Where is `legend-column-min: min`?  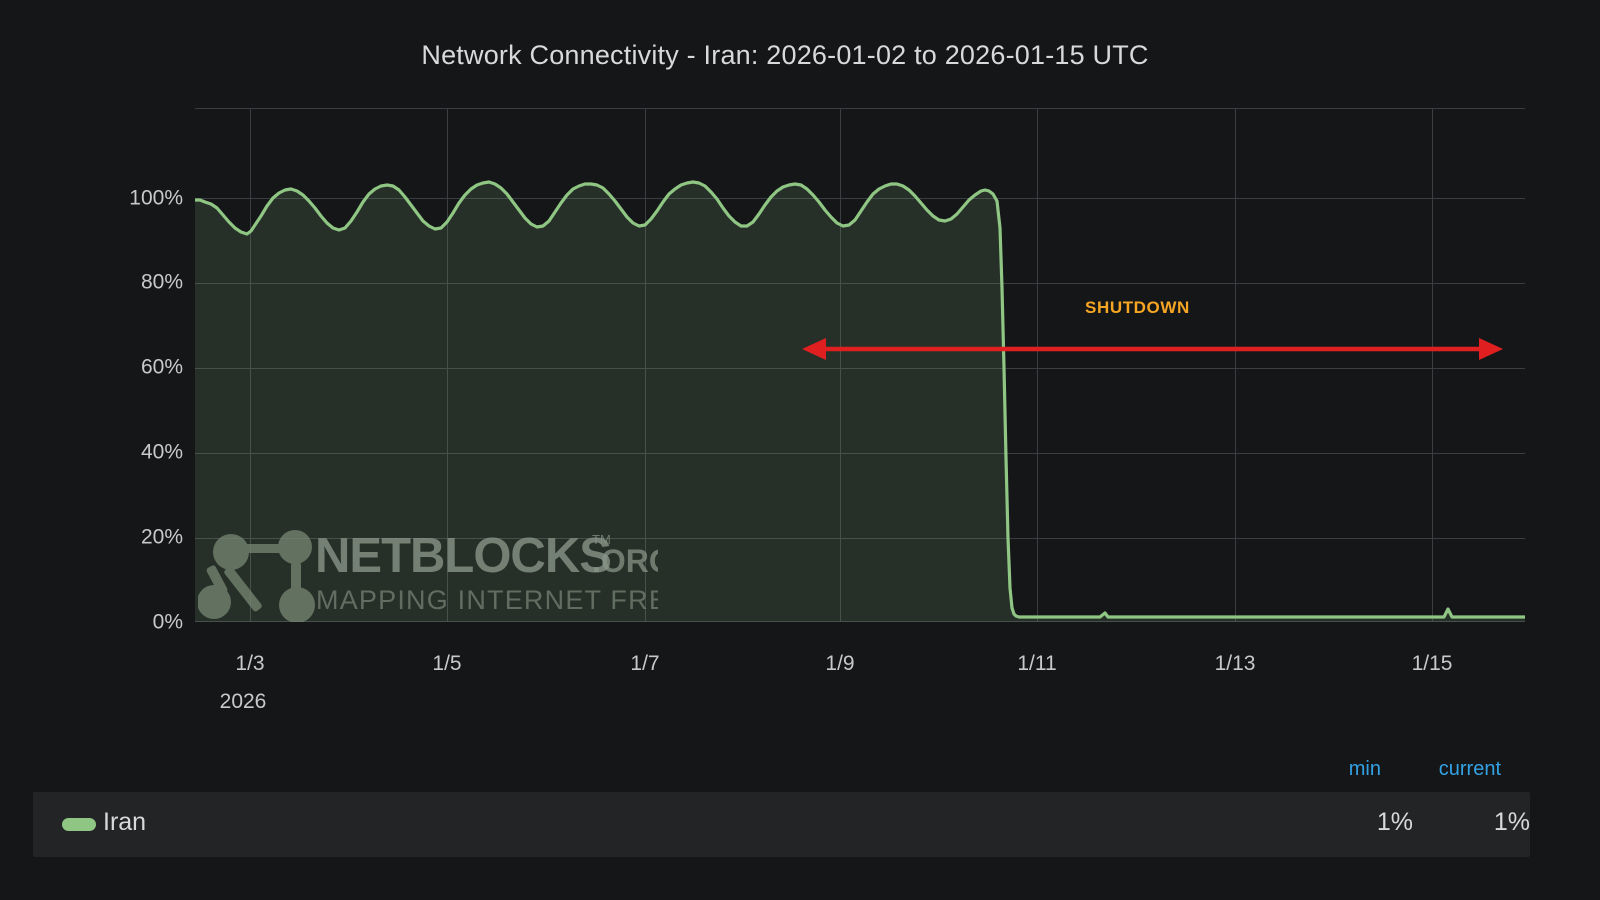 legend-column-min: min is located at coordinates (1364, 769).